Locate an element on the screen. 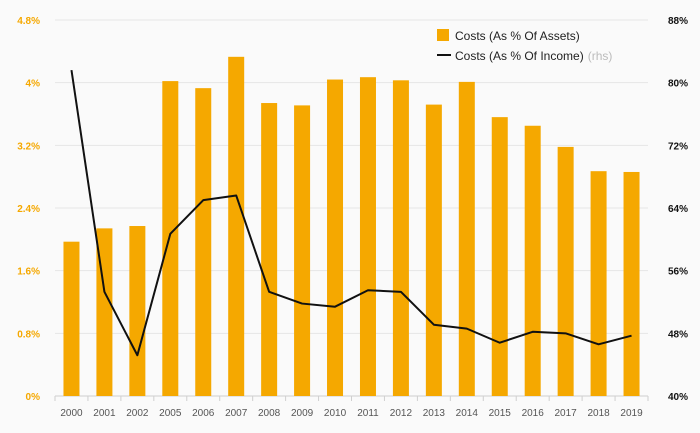 This screenshot has width=700, height=433. left-axis: 0% 0.8% 1.6% 2.4% 3.2% 4% 4.8% is located at coordinates (28, 209).